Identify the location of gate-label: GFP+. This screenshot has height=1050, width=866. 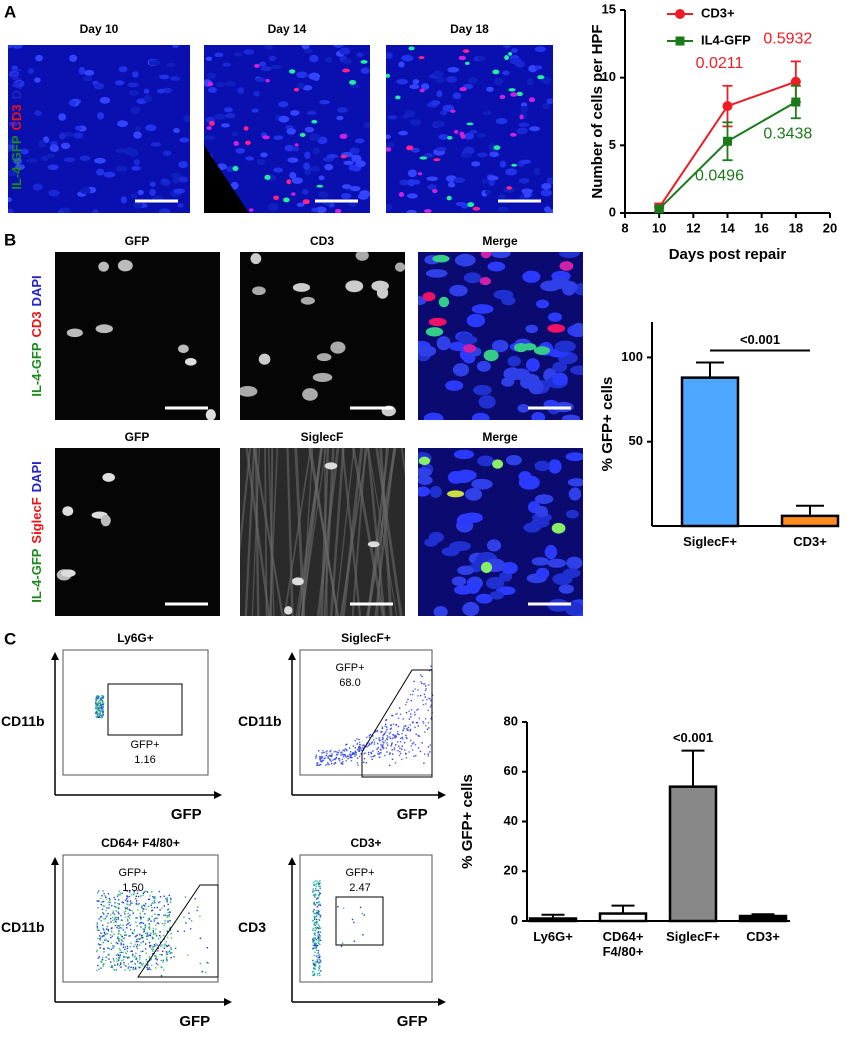
(144, 745).